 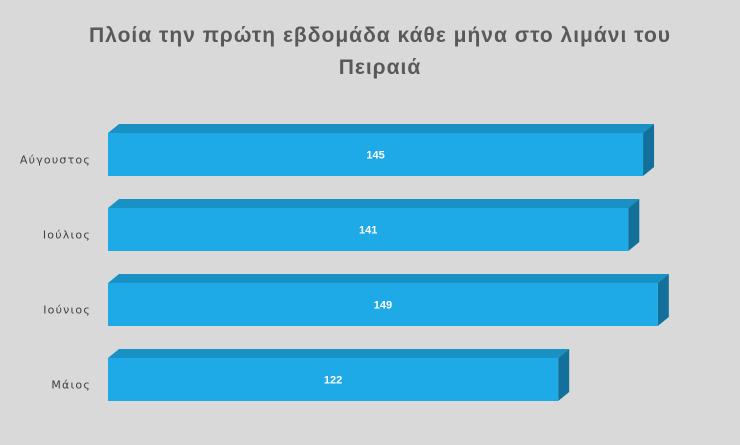 I want to click on bar-group-1: 141 Ιούλιος, so click(x=341, y=225).